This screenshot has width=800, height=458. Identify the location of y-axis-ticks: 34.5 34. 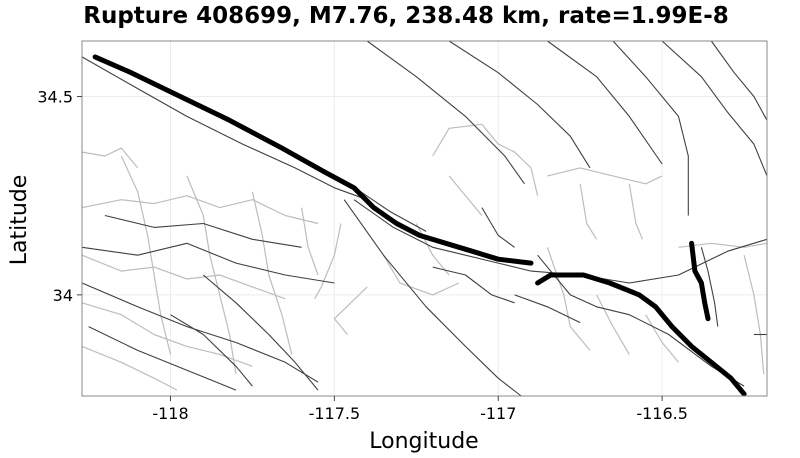
(59, 196).